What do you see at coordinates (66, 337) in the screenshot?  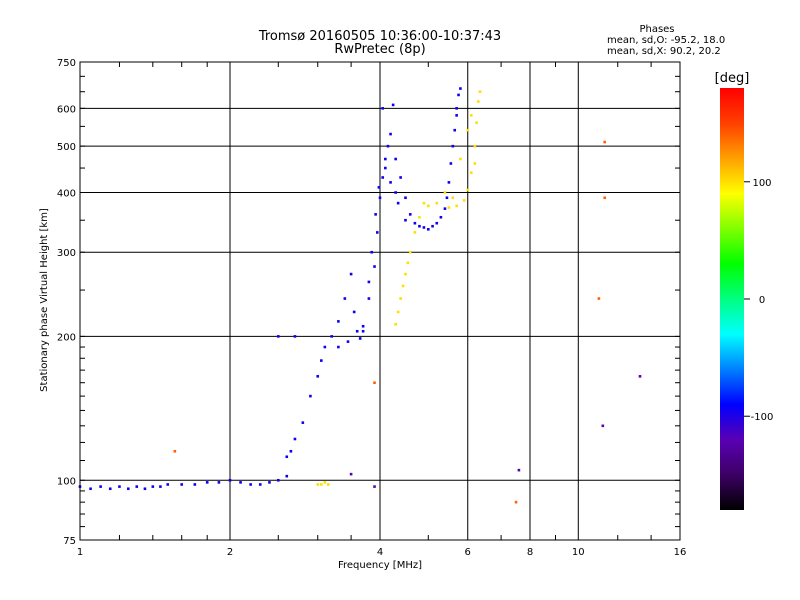 I see `y-tick-label: 200` at bounding box center [66, 337].